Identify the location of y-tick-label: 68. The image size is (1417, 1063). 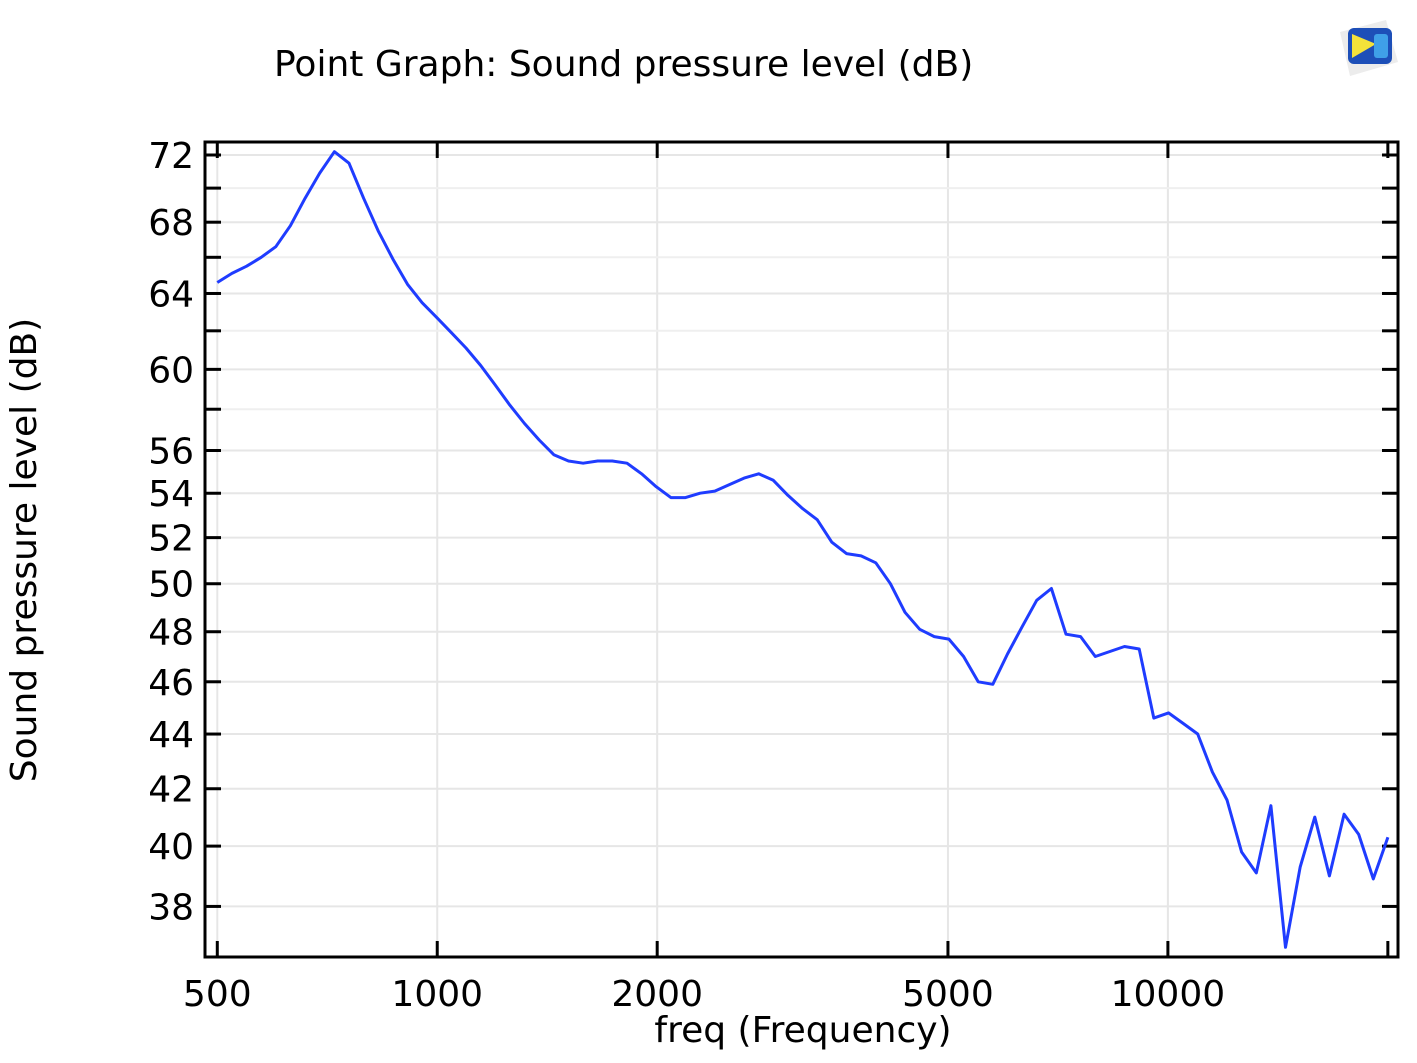
(171, 223).